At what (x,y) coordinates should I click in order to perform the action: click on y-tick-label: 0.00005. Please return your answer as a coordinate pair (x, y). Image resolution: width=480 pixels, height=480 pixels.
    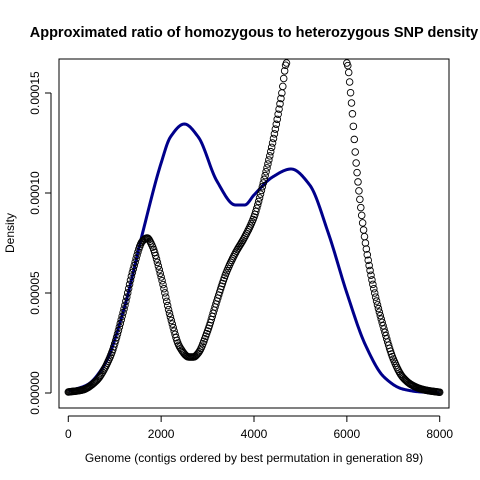
    Looking at the image, I should click on (35, 293).